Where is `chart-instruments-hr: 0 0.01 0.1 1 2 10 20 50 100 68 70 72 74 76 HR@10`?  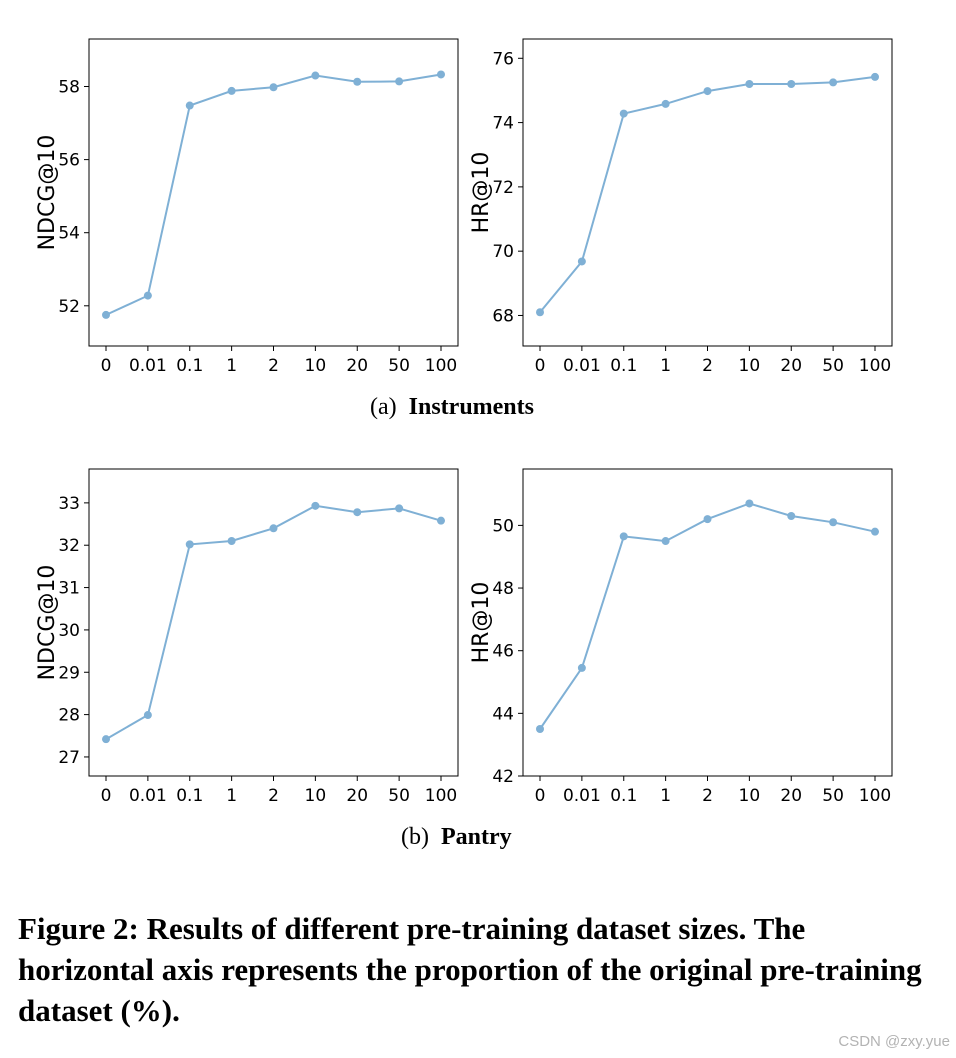 chart-instruments-hr: 0 0.01 0.1 1 2 10 20 50 100 68 70 72 74 76 HR@10 is located at coordinates (681, 207).